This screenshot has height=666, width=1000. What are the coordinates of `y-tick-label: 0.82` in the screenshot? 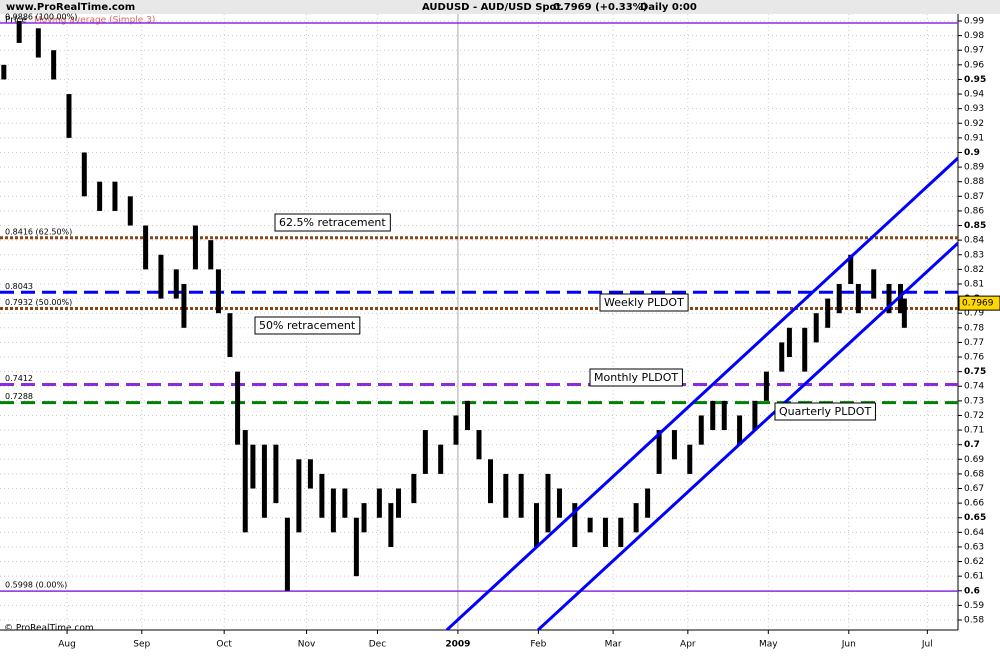 It's located at (974, 270).